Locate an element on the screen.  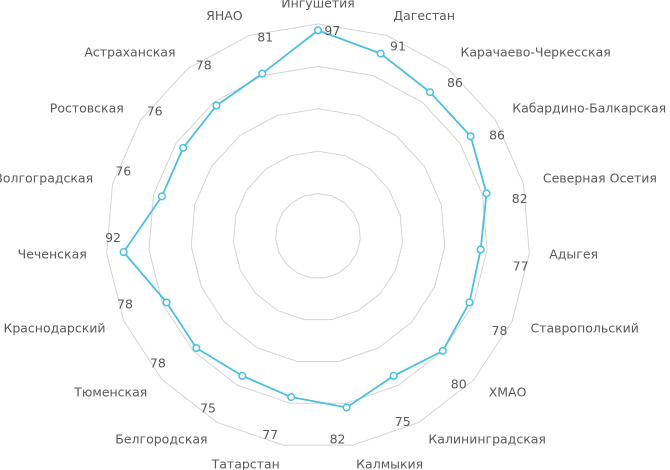
value-label: 97 is located at coordinates (332, 30).